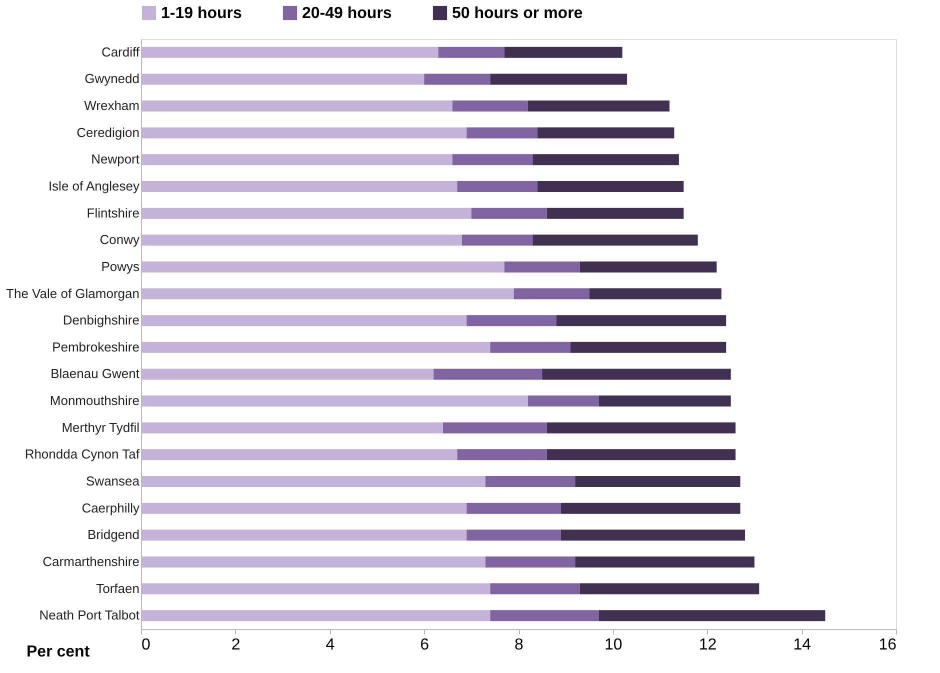  Describe the element at coordinates (115, 159) in the screenshot. I see `y-tick-label: Newport` at that location.